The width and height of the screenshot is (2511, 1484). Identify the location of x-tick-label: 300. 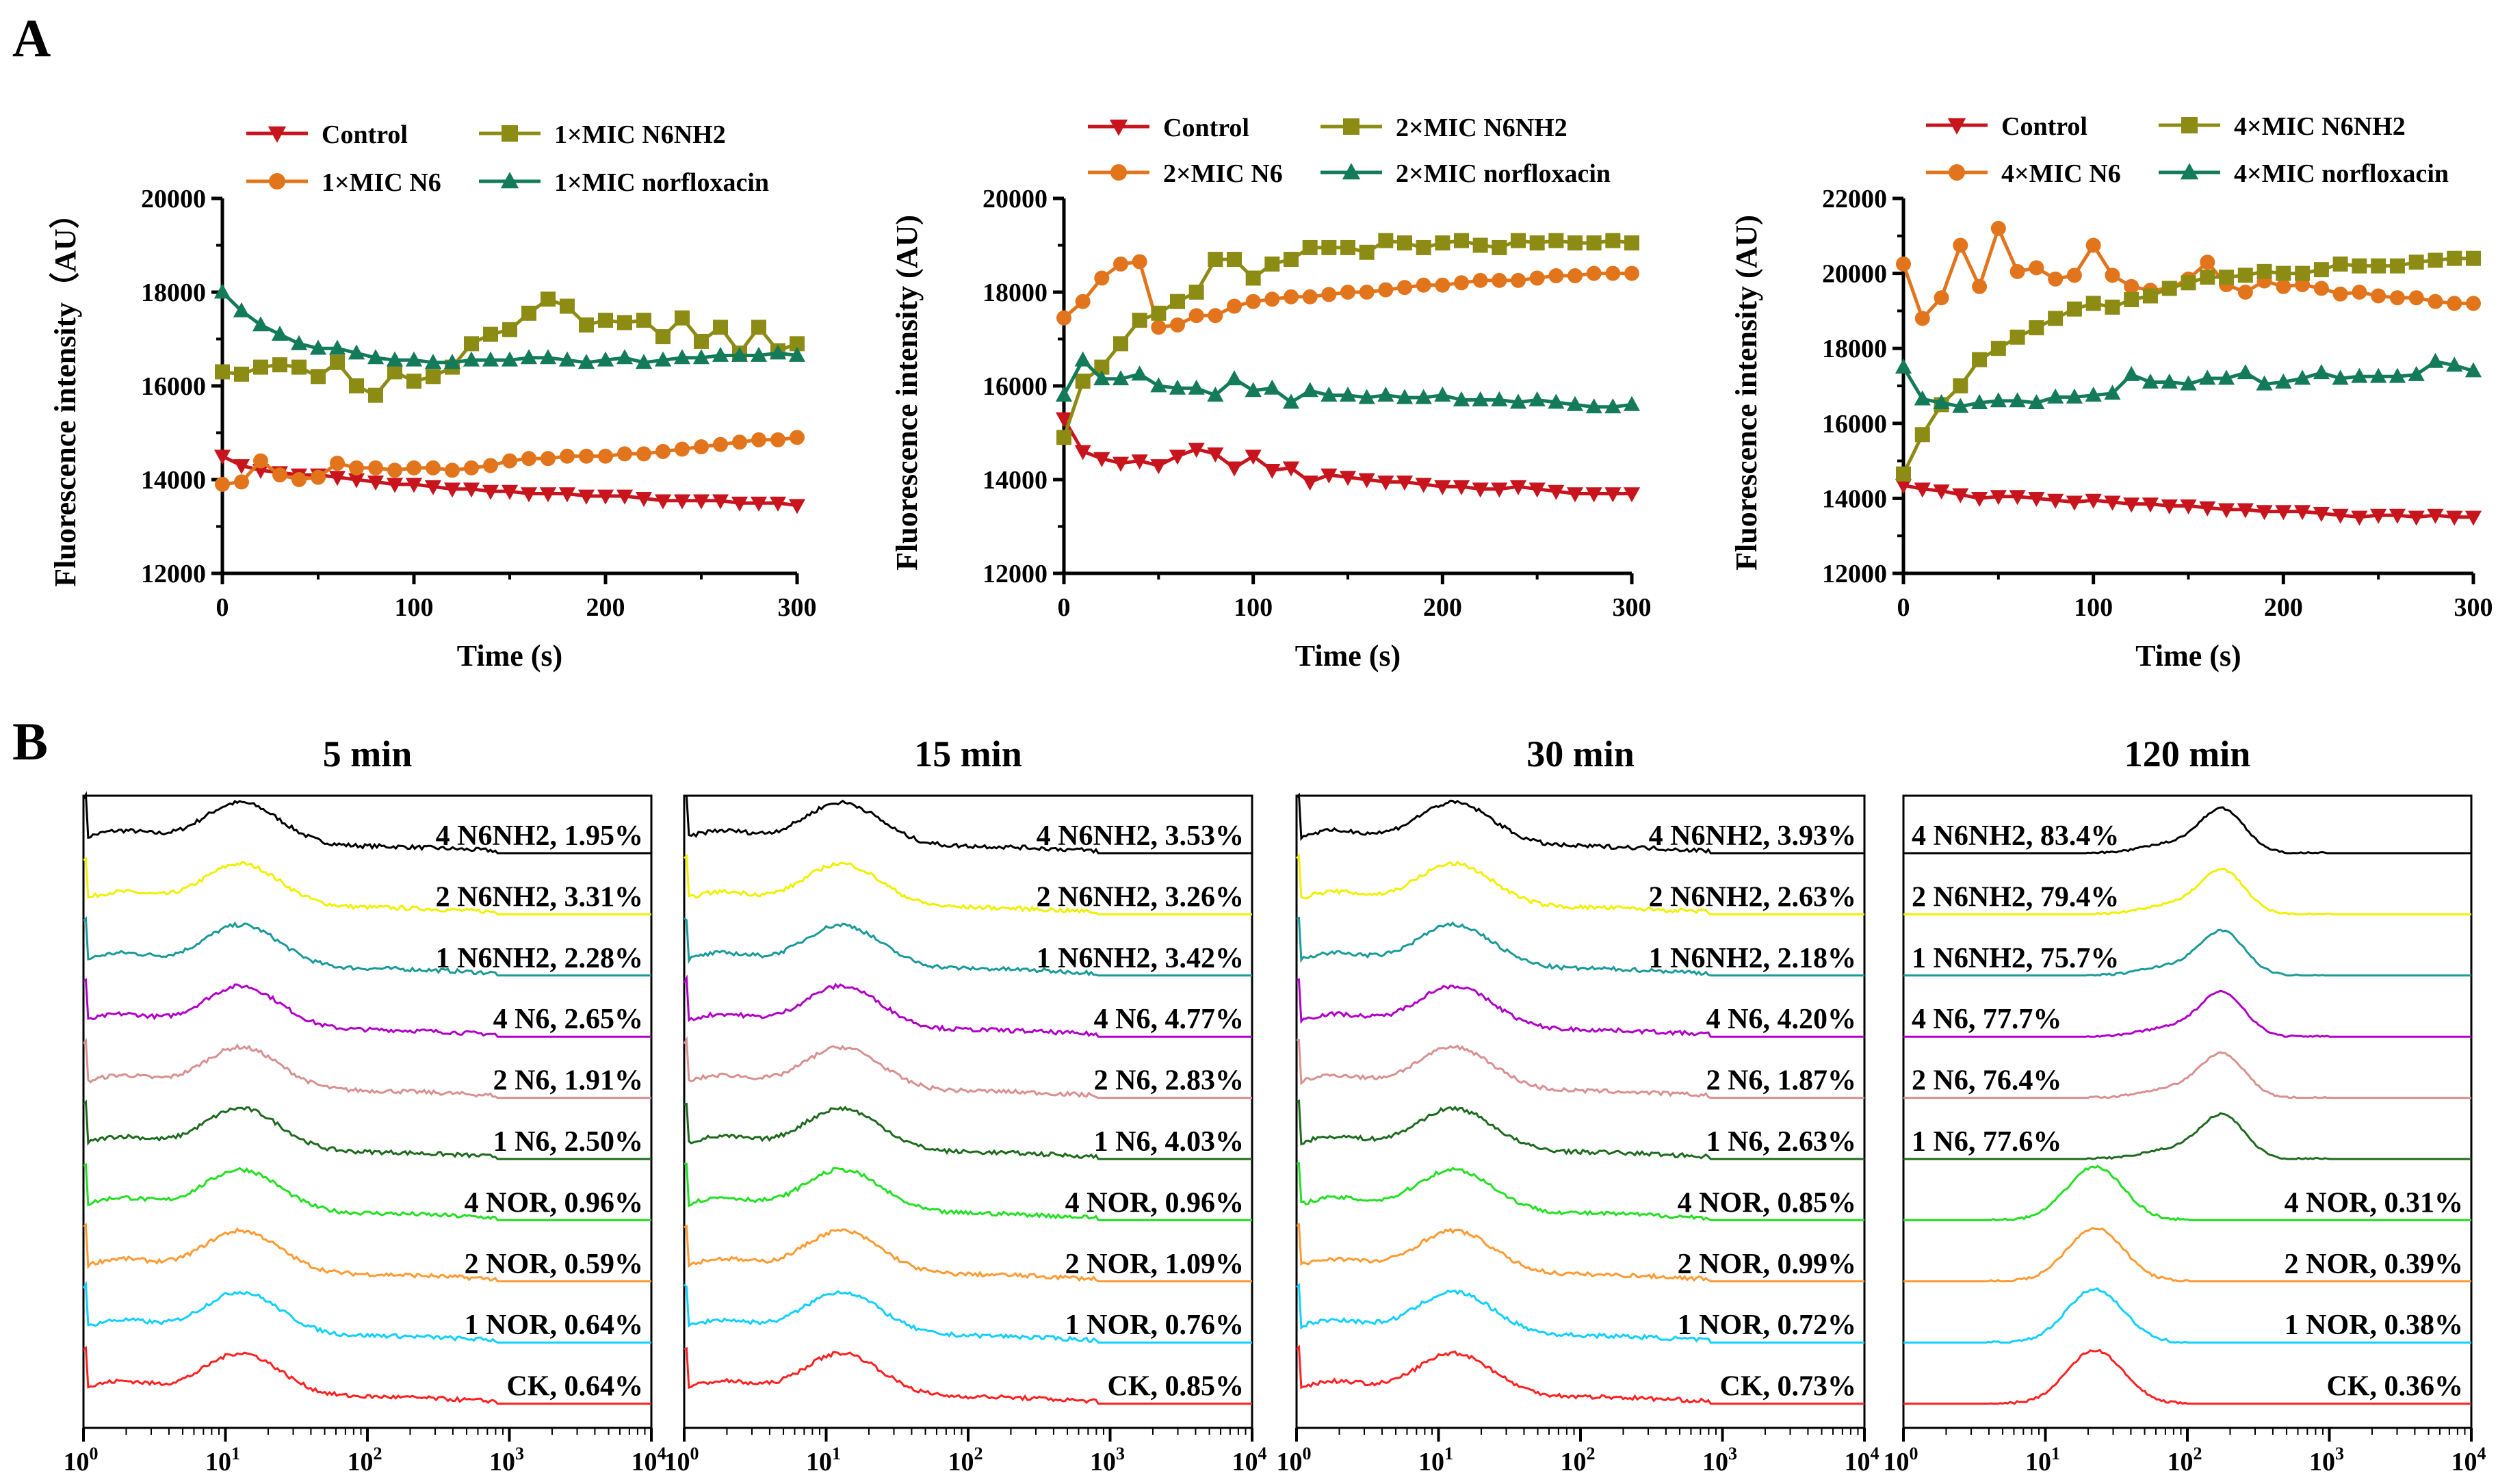
(798, 607).